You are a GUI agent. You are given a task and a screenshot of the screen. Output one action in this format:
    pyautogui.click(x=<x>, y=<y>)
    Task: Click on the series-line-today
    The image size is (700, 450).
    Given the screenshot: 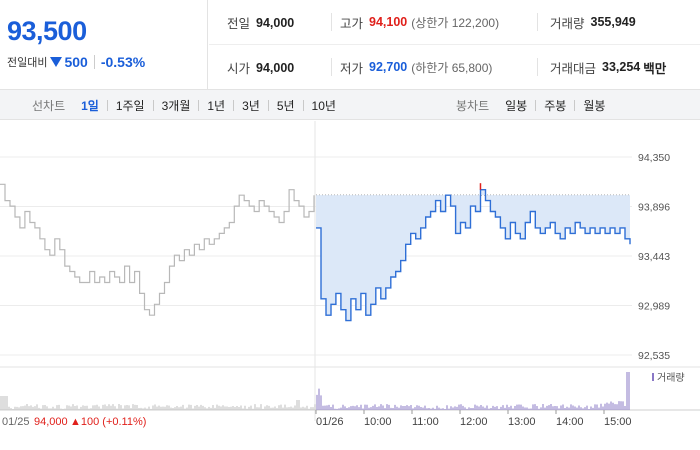 What is the action you would take?
    pyautogui.click(x=473, y=255)
    